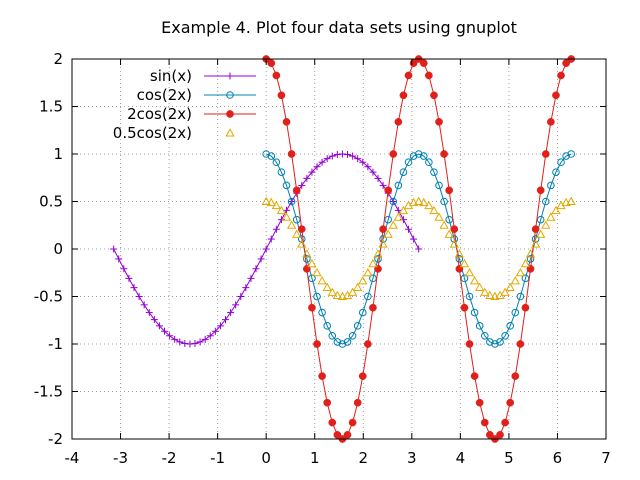 The image size is (640, 480). What do you see at coordinates (48, 392) in the screenshot?
I see `y-tick-label: -1.5` at bounding box center [48, 392].